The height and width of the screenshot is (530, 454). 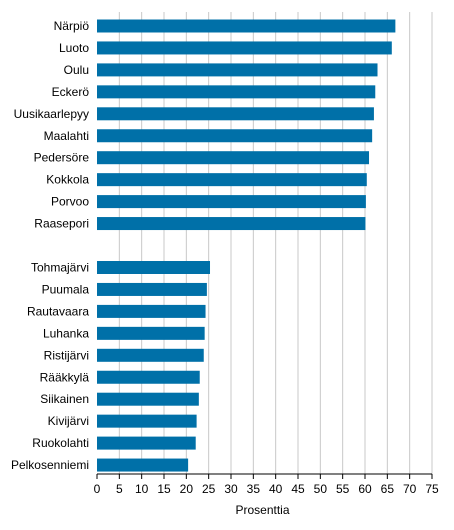 What do you see at coordinates (231, 202) in the screenshot?
I see `bar-porvoo` at bounding box center [231, 202].